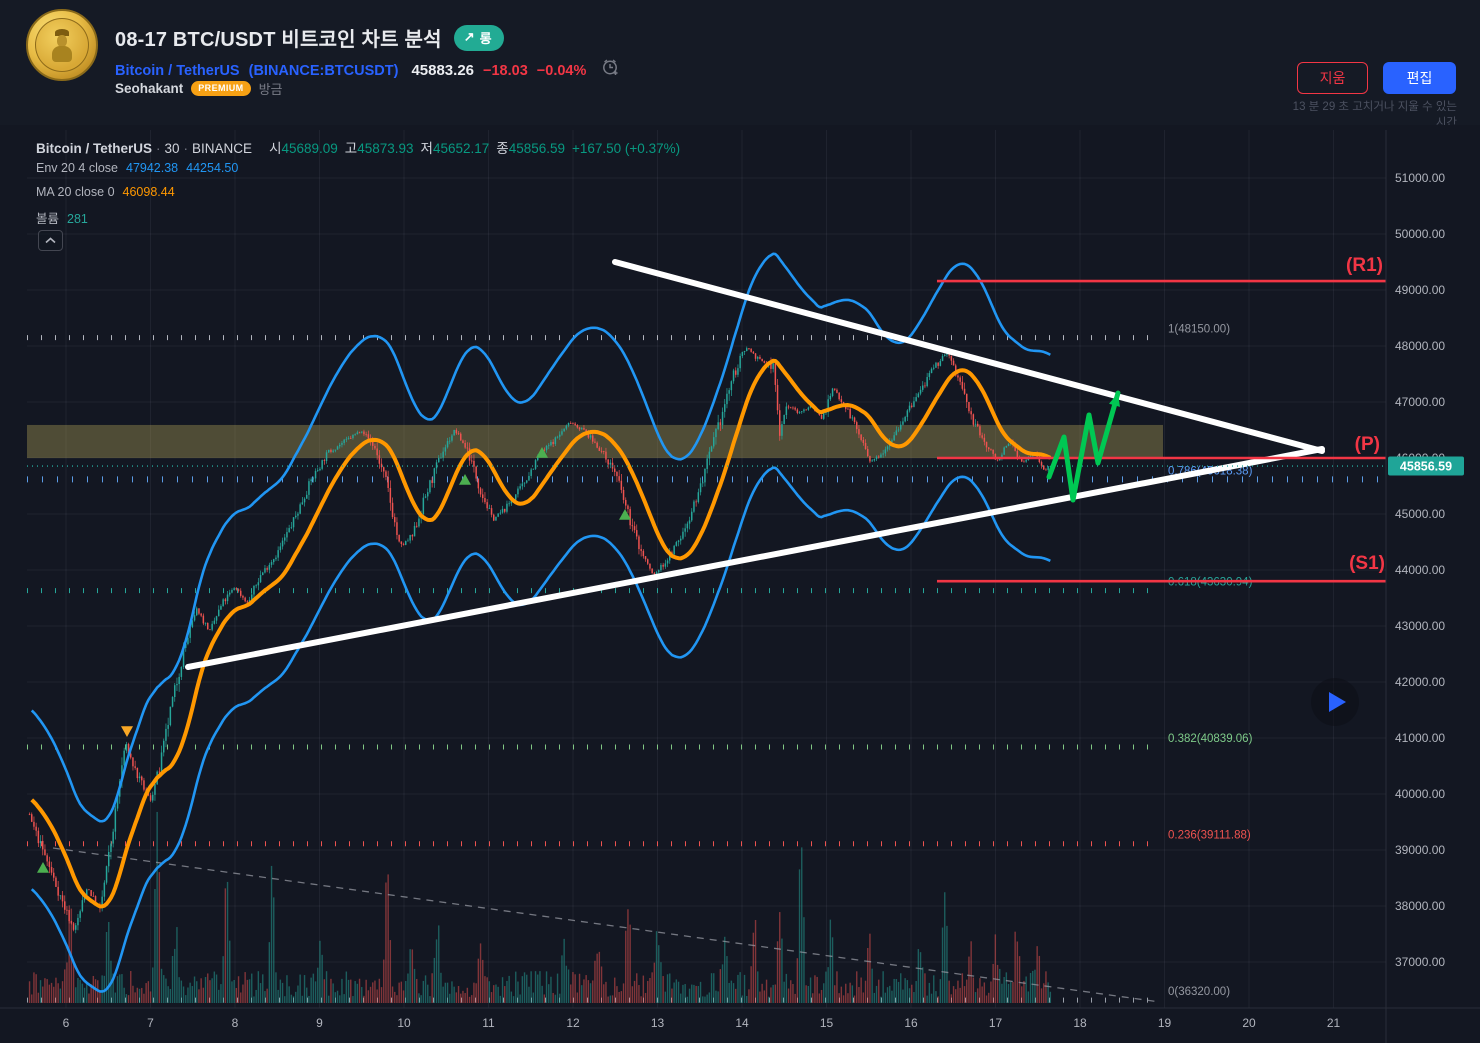 The height and width of the screenshot is (1043, 1480). Describe the element at coordinates (62, 219) in the screenshot. I see `legend-volume: 볼륨 281` at that location.